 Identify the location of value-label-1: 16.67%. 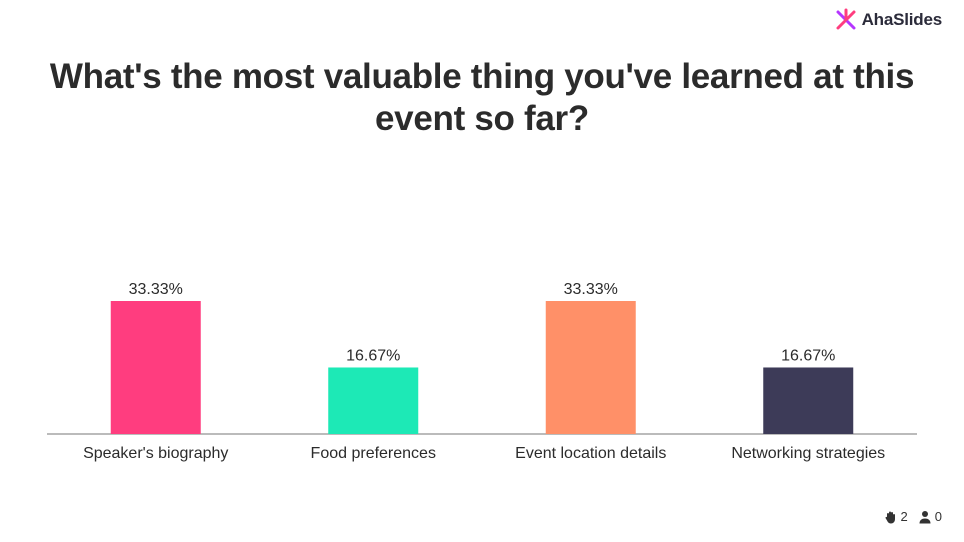
(373, 355).